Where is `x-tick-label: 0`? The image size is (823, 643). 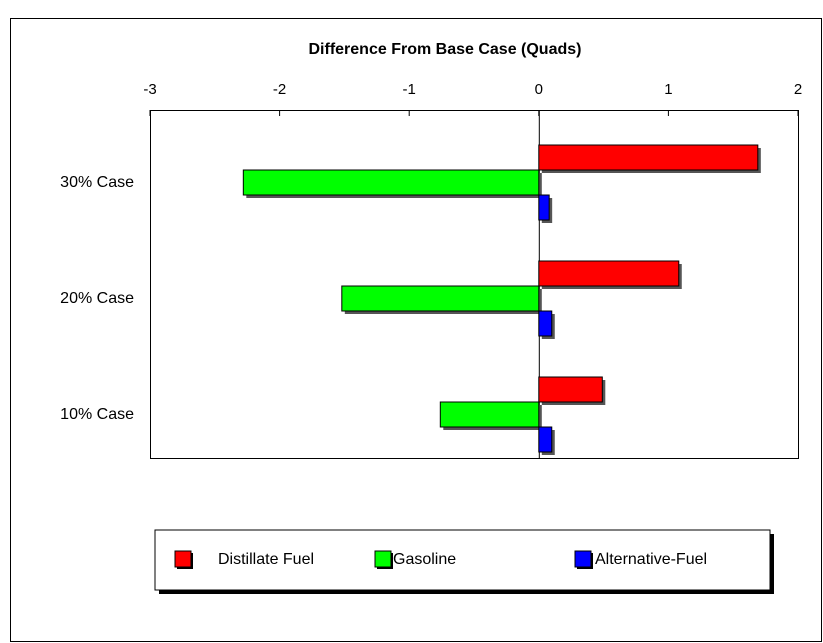 x-tick-label: 0 is located at coordinates (539, 89).